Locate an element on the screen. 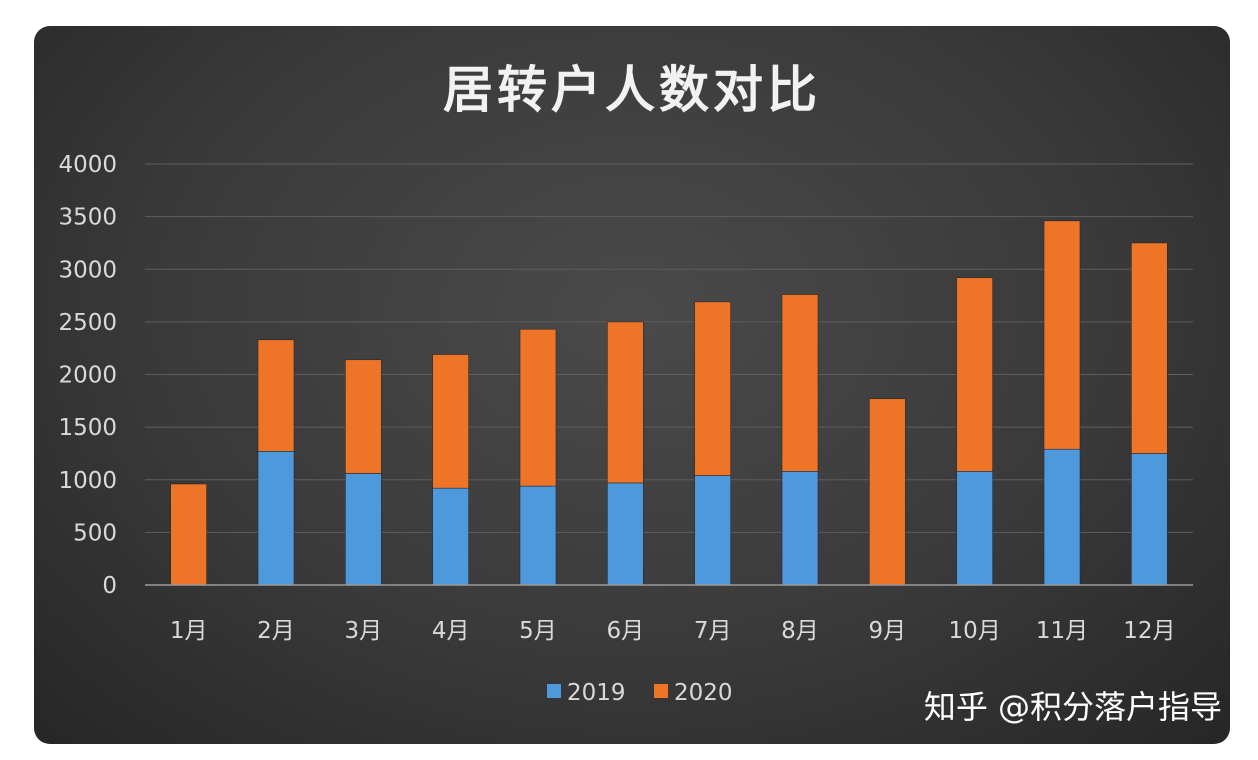 Image resolution: width=1258 pixels, height=760 pixels. legend: 2019 2020 is located at coordinates (640, 693).